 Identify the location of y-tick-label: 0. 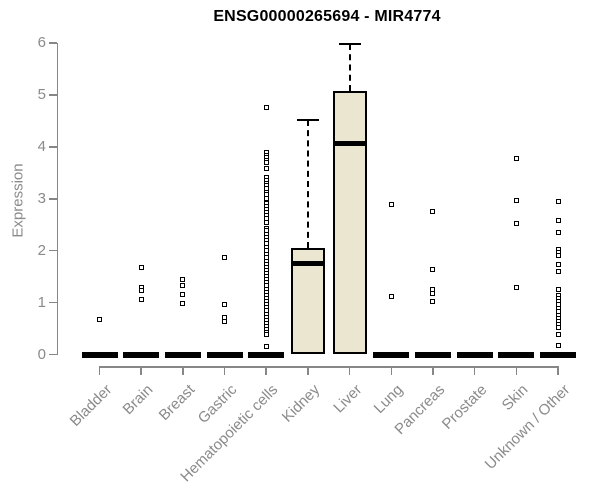
(41, 354).